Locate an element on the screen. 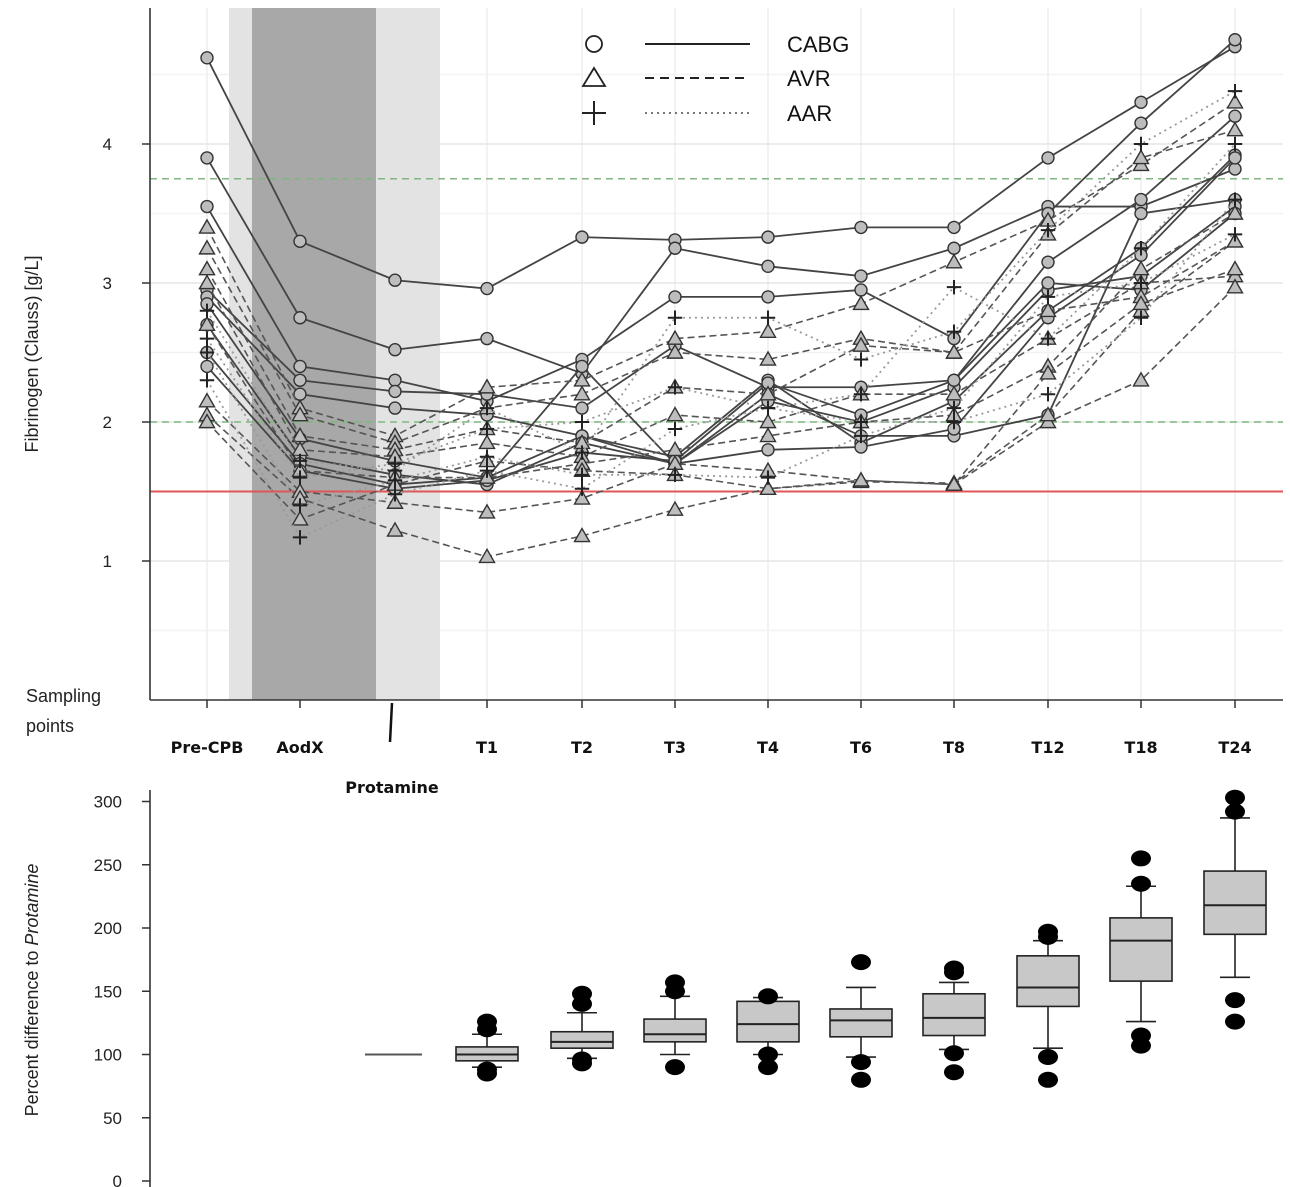 This screenshot has height=1187, width=1290. x-tick-label-protamine: Protamine is located at coordinates (392, 787).